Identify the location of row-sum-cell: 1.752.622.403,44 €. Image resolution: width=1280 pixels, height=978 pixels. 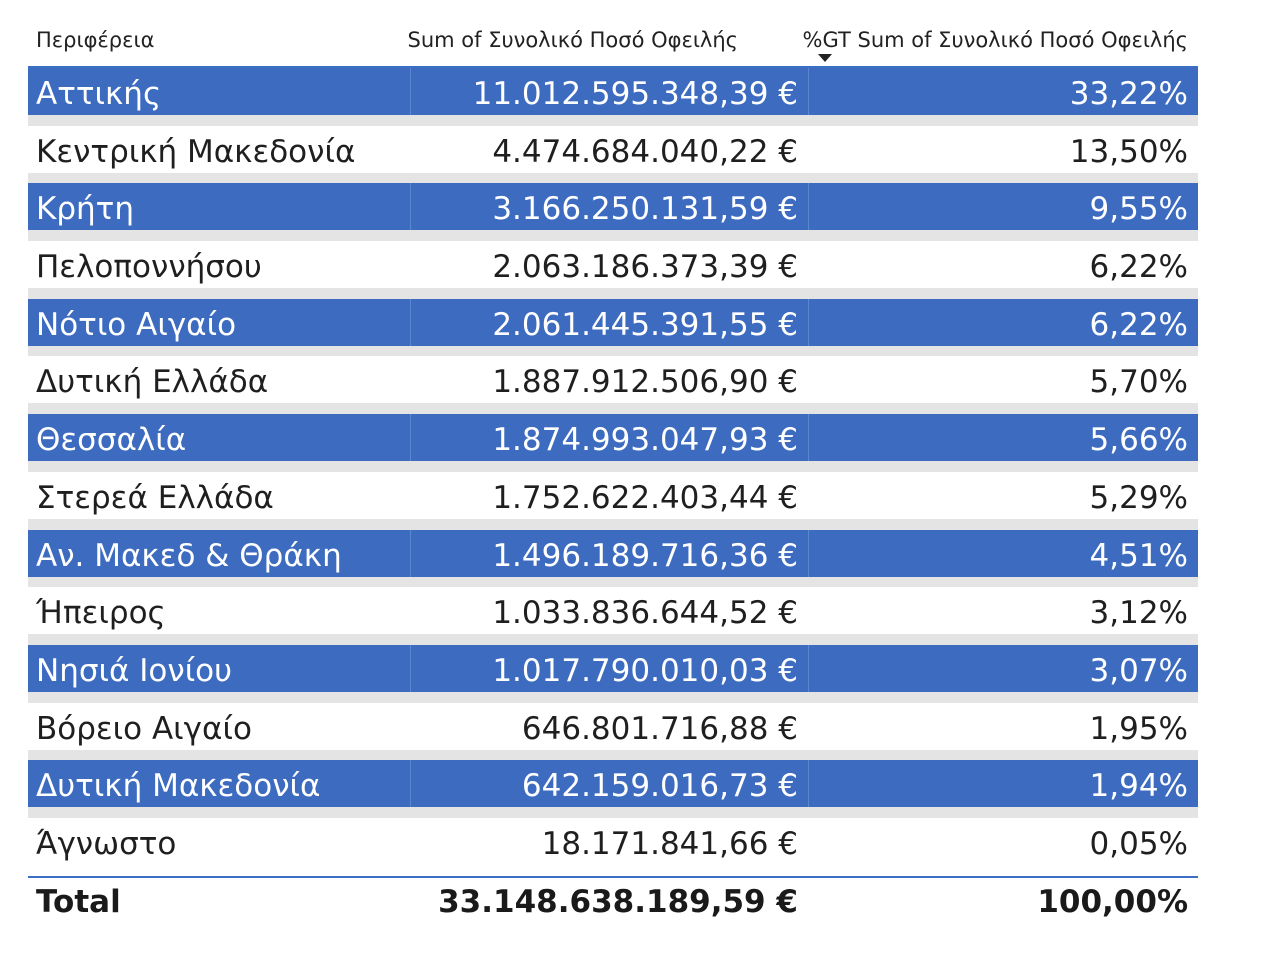
(645, 497).